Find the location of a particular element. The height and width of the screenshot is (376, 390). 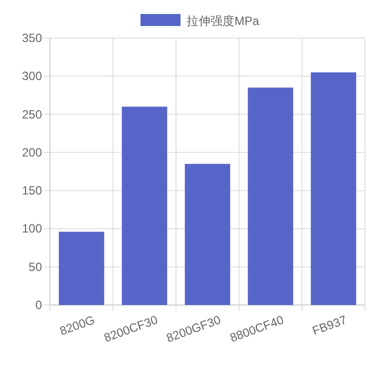

y-tick-label: 200 is located at coordinates (32, 152).